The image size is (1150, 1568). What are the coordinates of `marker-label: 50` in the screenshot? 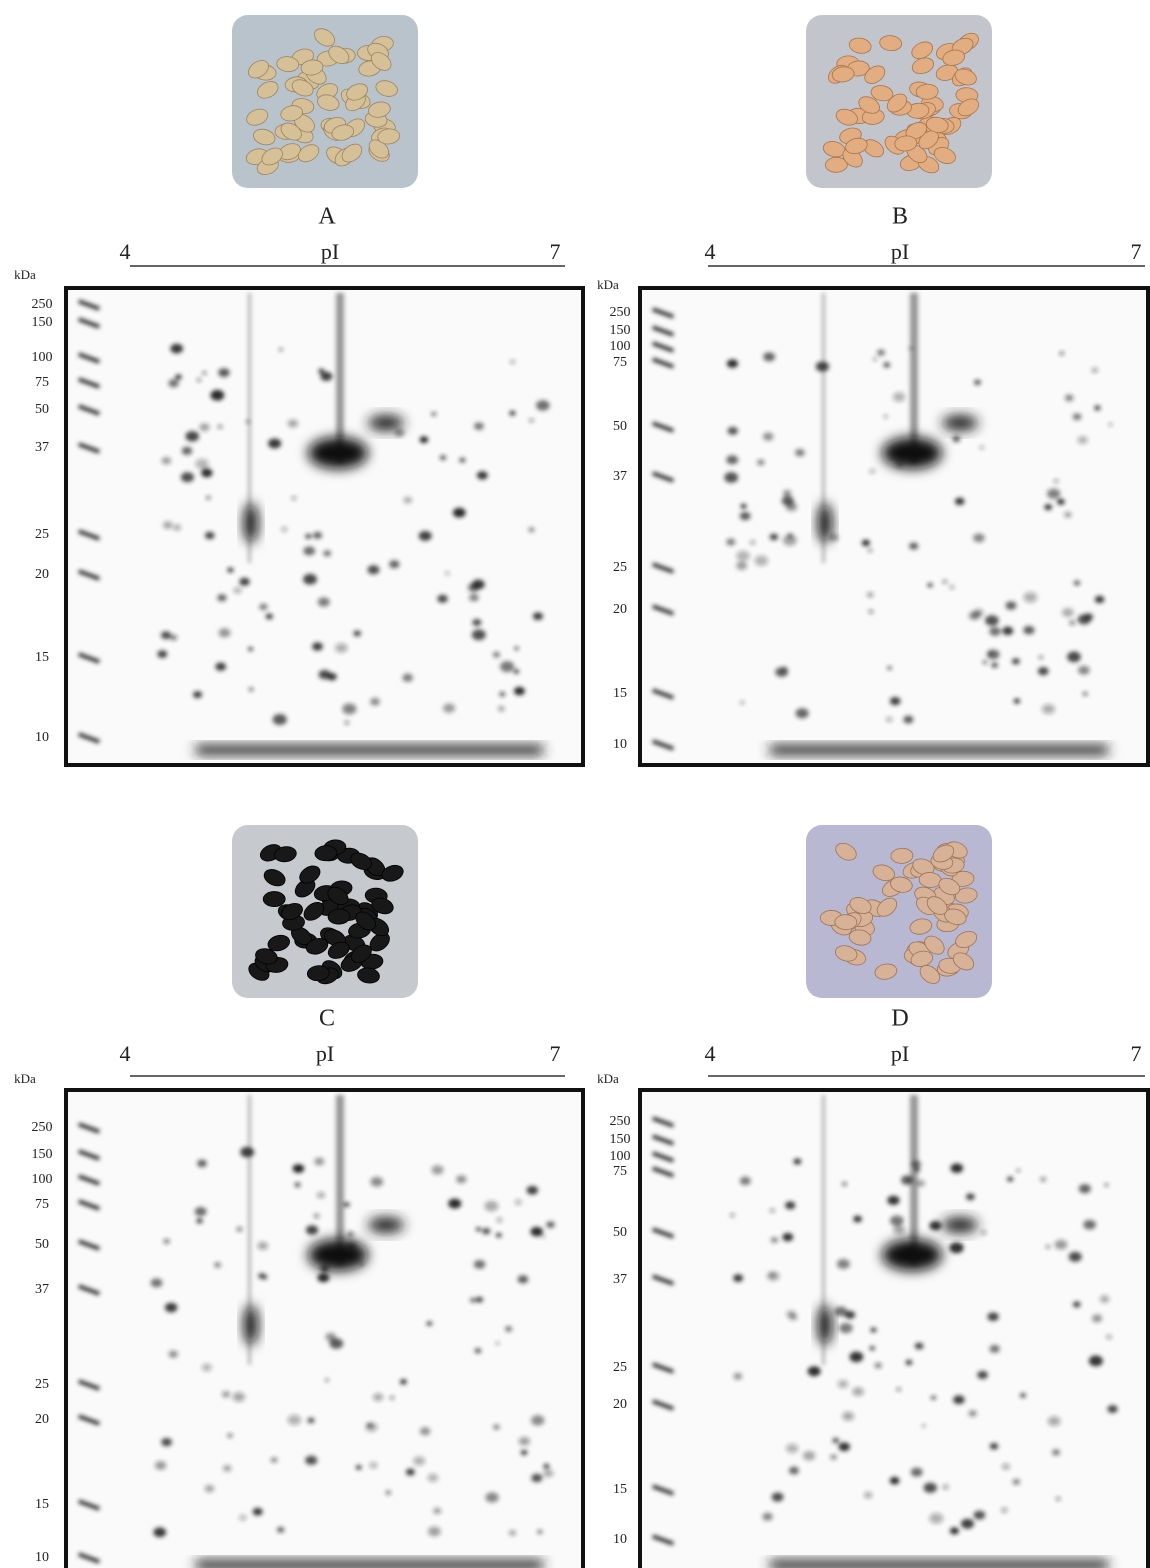 It's located at (620, 1232).